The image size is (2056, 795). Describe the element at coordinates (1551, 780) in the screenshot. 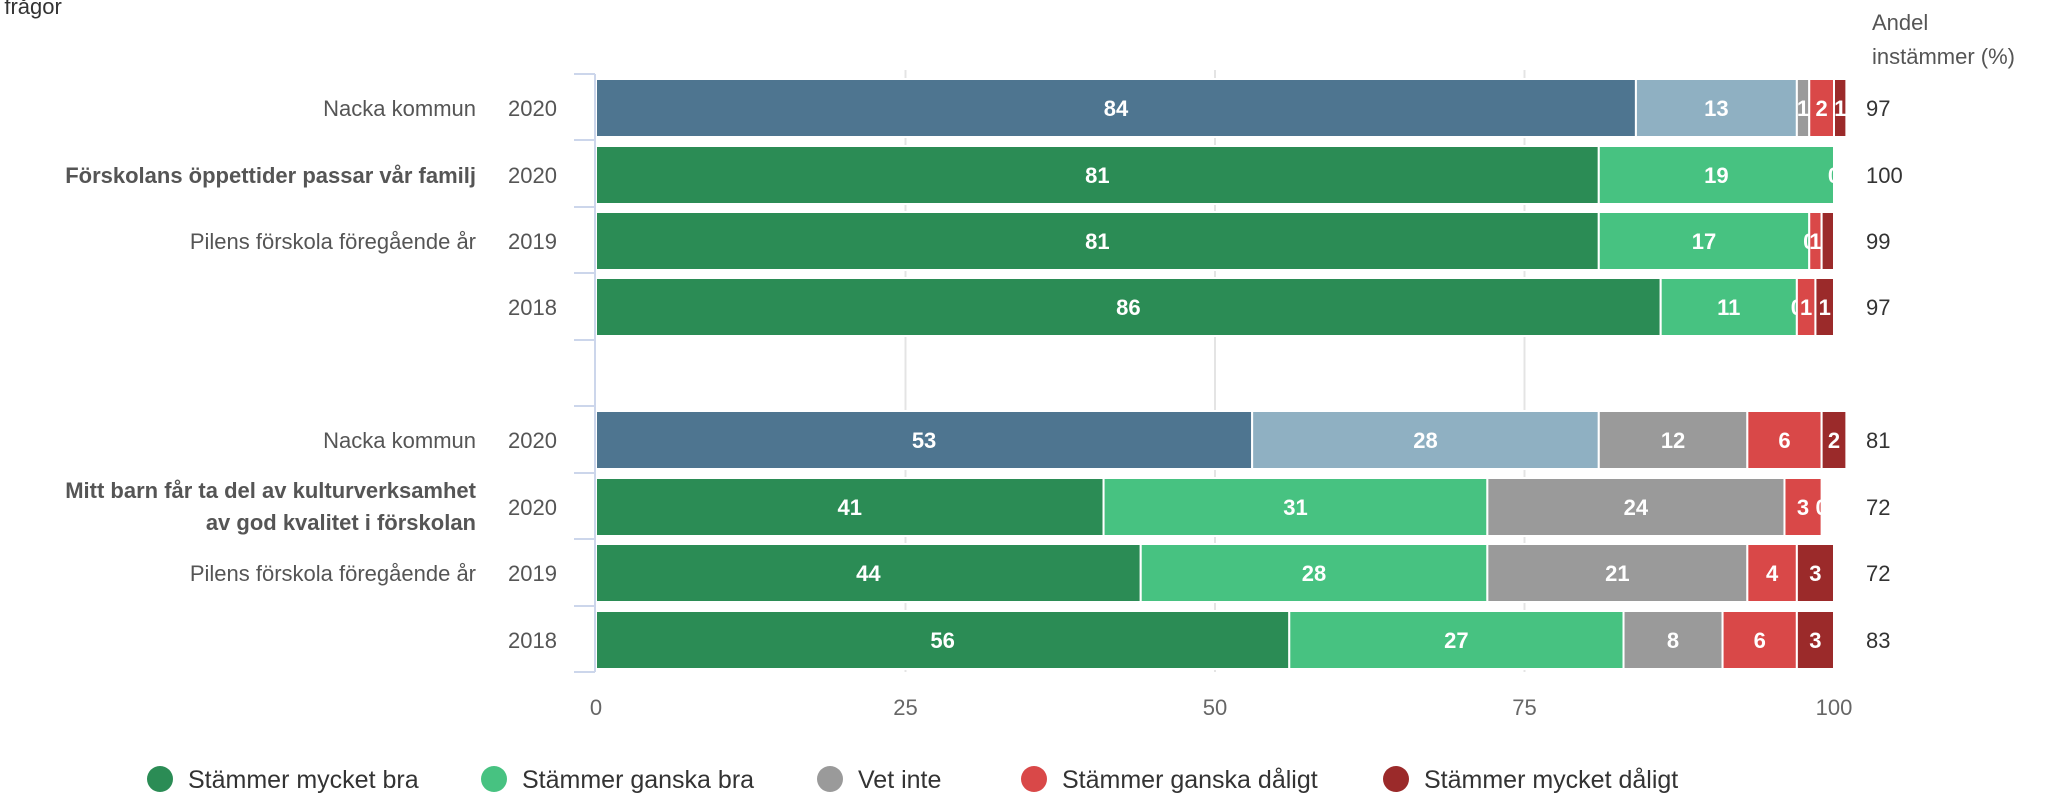

I see `legend-label: Stämmer mycket dåligt` at that location.